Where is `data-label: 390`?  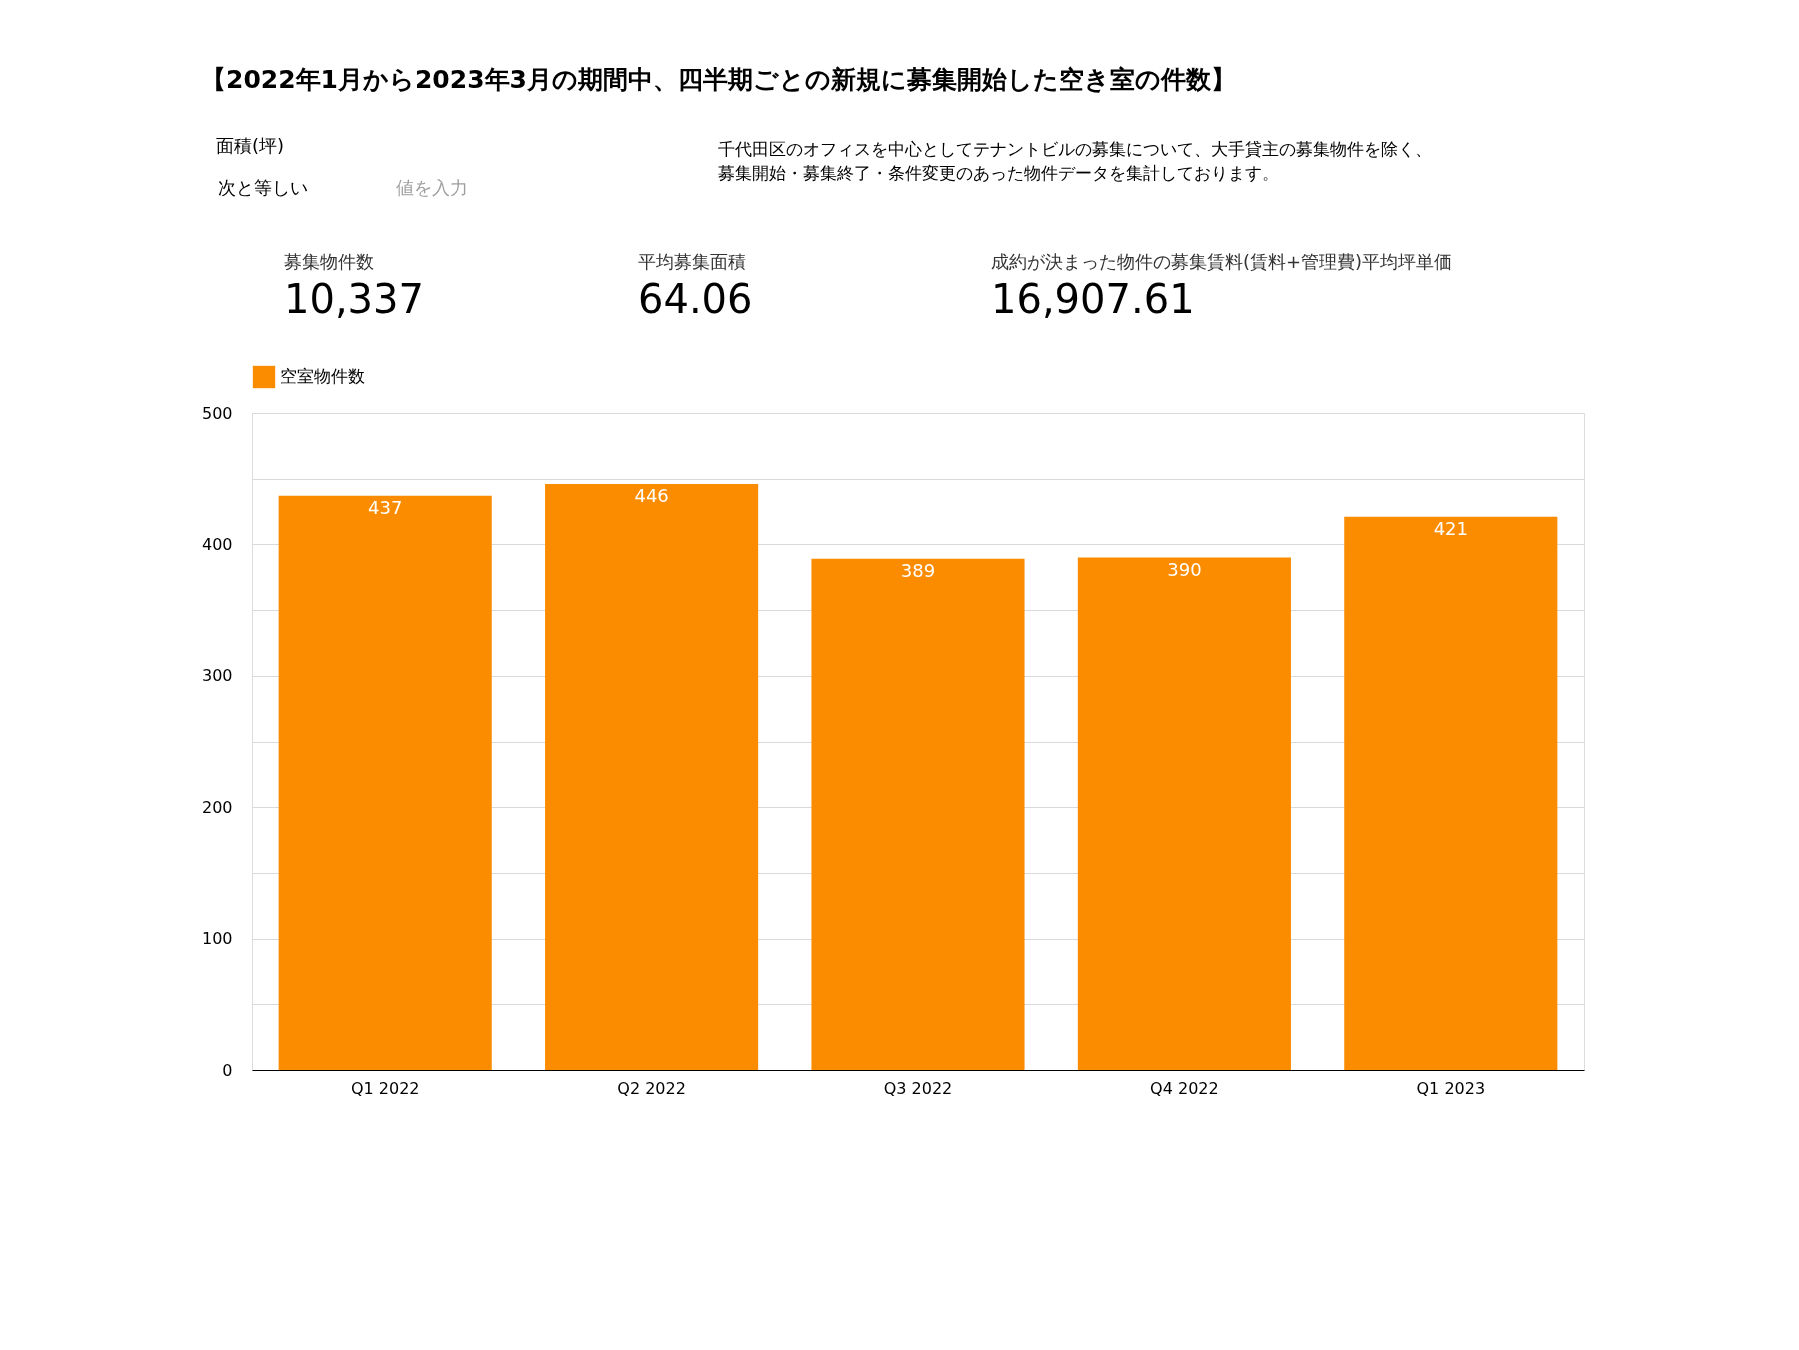
data-label: 390 is located at coordinates (1184, 569).